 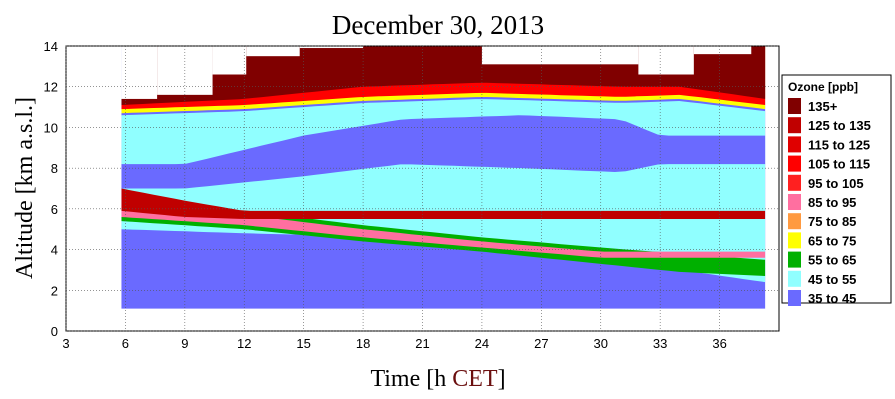 I want to click on x-tick-label: 21, so click(x=422, y=343).